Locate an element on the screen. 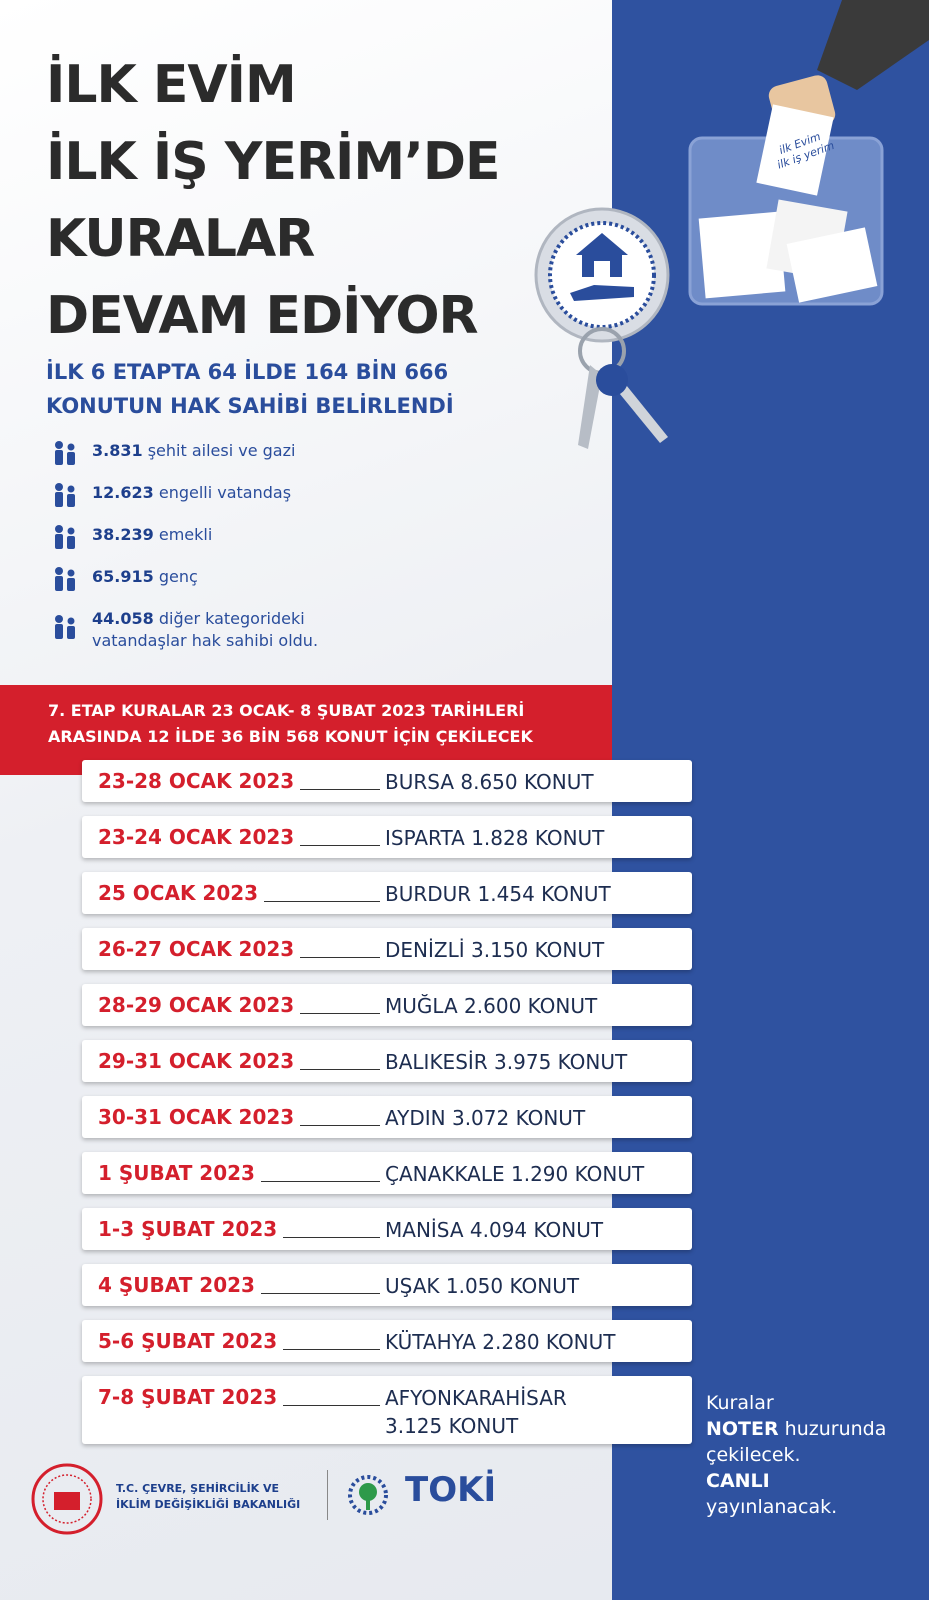 This screenshot has height=1600, width=929. stat-line: 38.239 emekli is located at coordinates (152, 535).